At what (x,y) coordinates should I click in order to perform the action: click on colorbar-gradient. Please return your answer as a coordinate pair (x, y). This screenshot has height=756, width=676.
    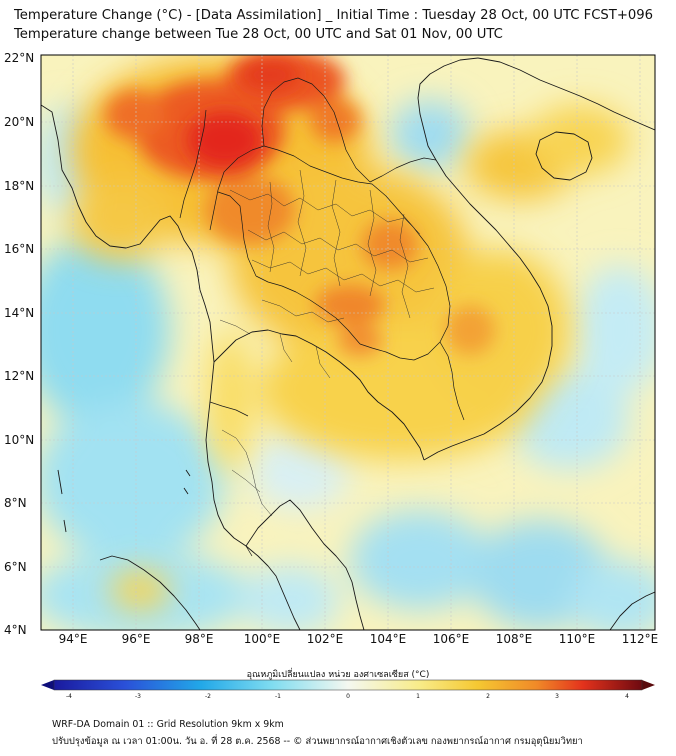
    Looking at the image, I should click on (348, 685).